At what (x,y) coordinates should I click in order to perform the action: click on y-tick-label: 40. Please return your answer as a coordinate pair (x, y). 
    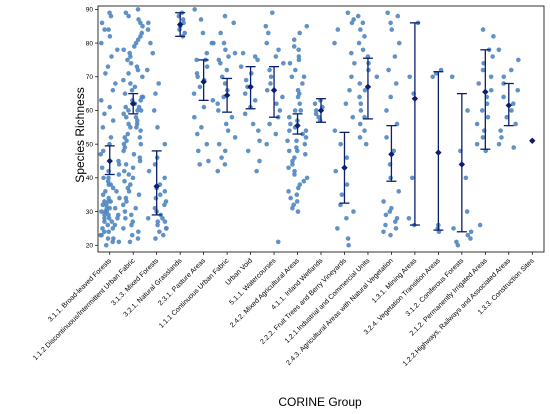
    Looking at the image, I should click on (90, 178).